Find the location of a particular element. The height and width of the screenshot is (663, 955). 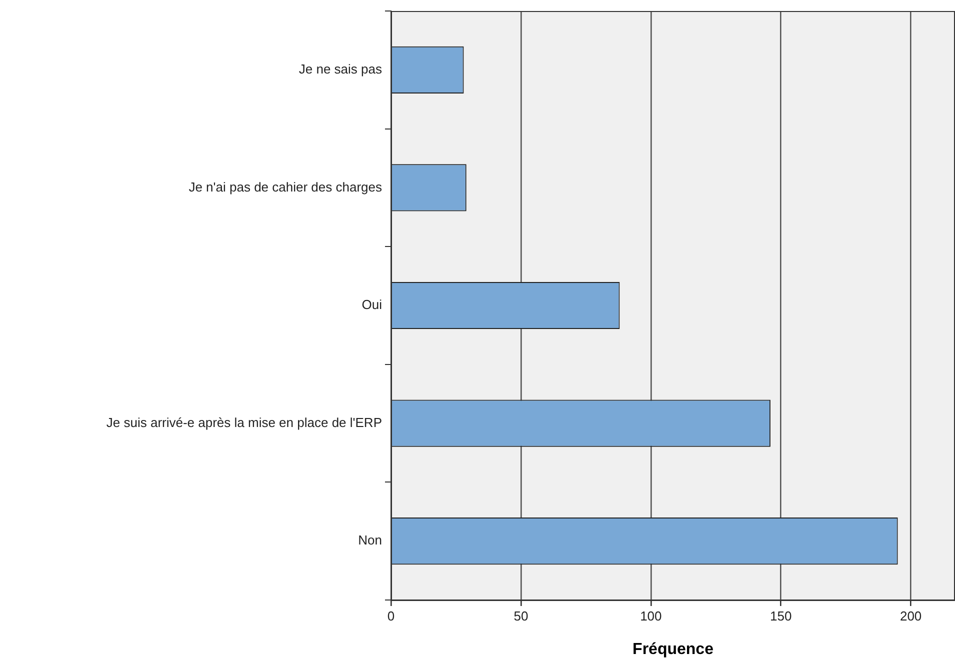

y-tick-label: Je ne sais pas is located at coordinates (340, 68).